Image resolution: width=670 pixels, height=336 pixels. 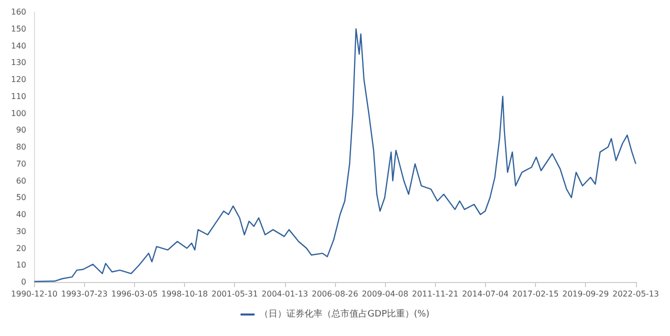 I want to click on y-tick-label: 150, so click(x=18, y=29).